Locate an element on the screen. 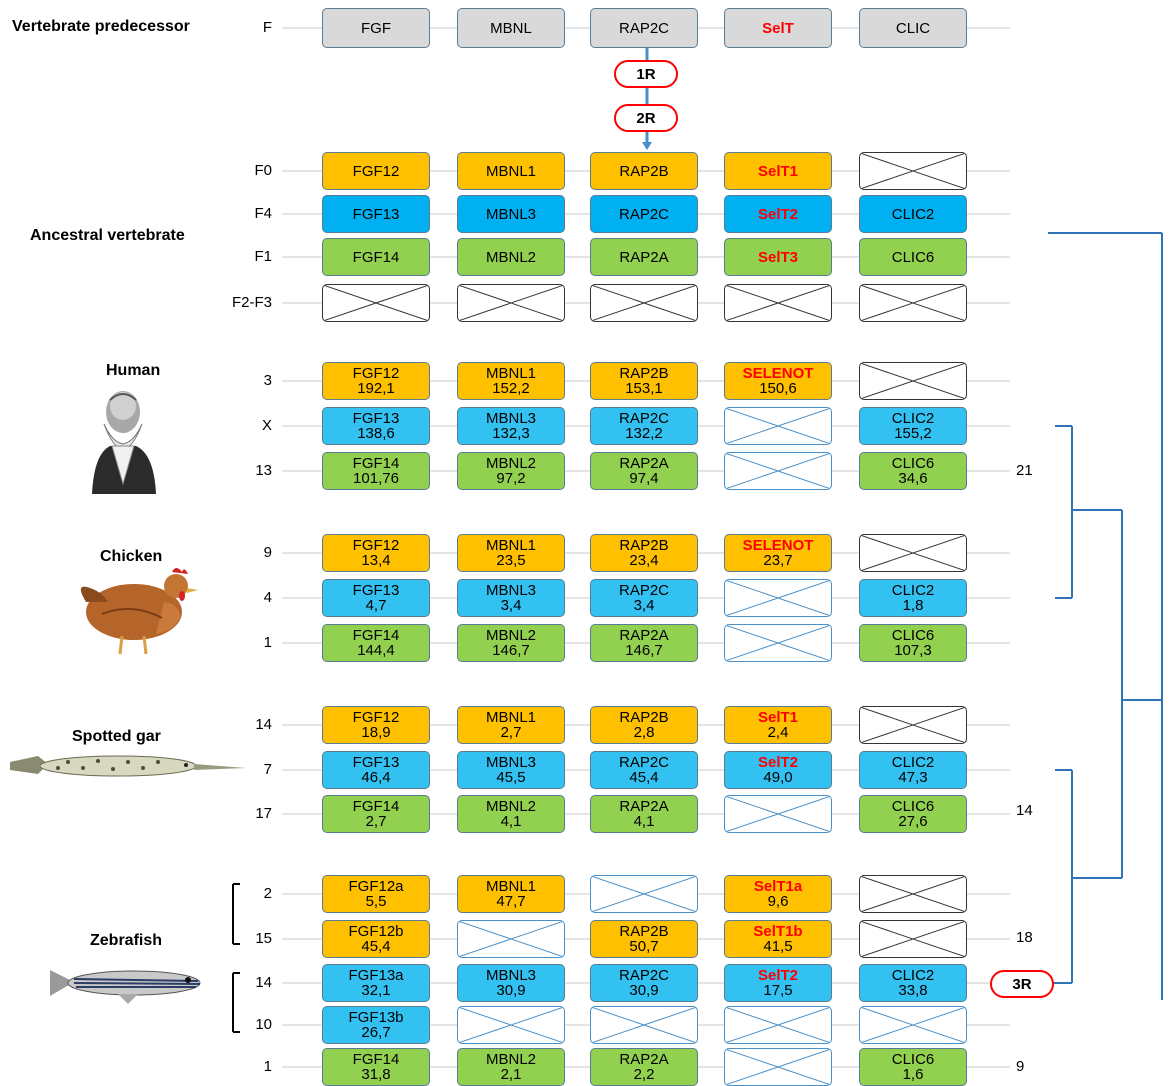  gene-name: SelT2 is located at coordinates (778, 762).